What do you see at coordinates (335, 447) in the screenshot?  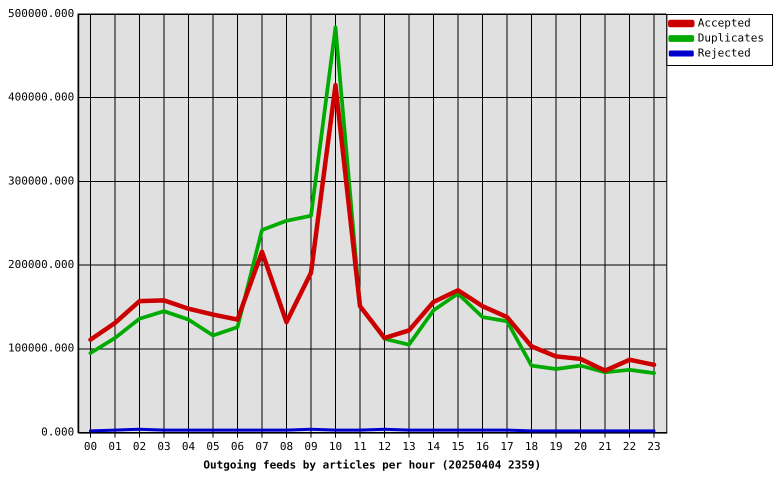 I see `x-tick-label: 10` at bounding box center [335, 447].